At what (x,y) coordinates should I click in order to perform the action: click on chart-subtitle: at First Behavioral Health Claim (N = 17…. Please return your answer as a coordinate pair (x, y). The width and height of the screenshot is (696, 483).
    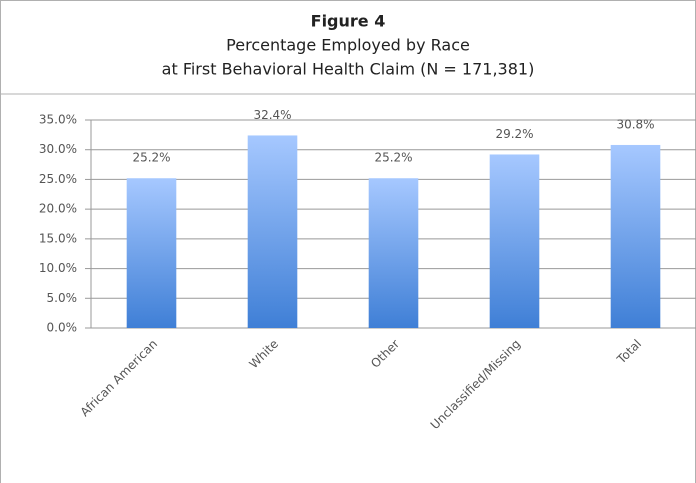
    Looking at the image, I should click on (348, 69).